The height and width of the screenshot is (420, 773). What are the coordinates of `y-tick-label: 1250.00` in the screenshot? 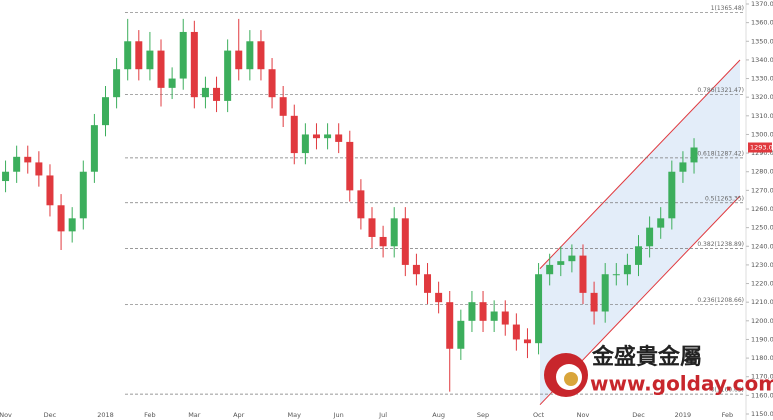 It's located at (762, 228).